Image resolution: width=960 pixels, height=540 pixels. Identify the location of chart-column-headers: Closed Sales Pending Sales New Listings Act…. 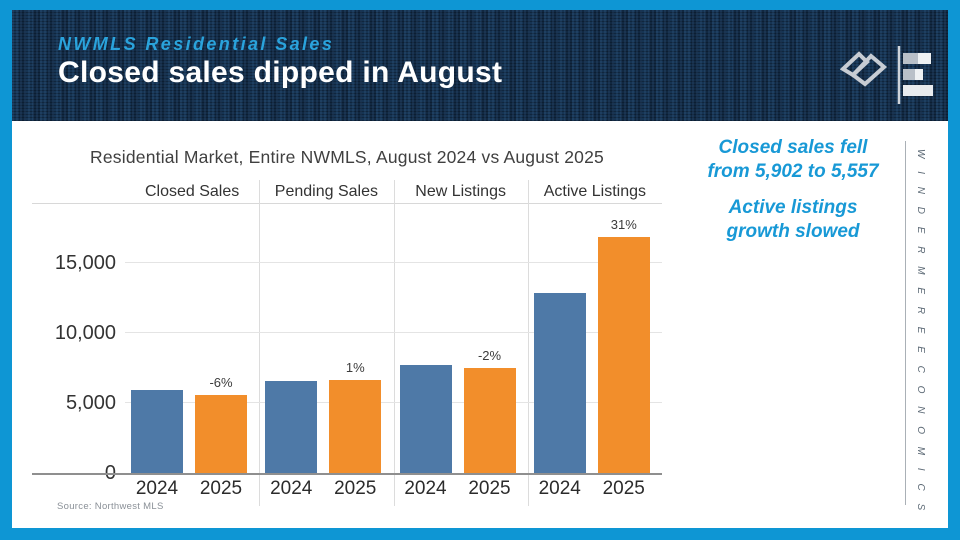
(393, 192).